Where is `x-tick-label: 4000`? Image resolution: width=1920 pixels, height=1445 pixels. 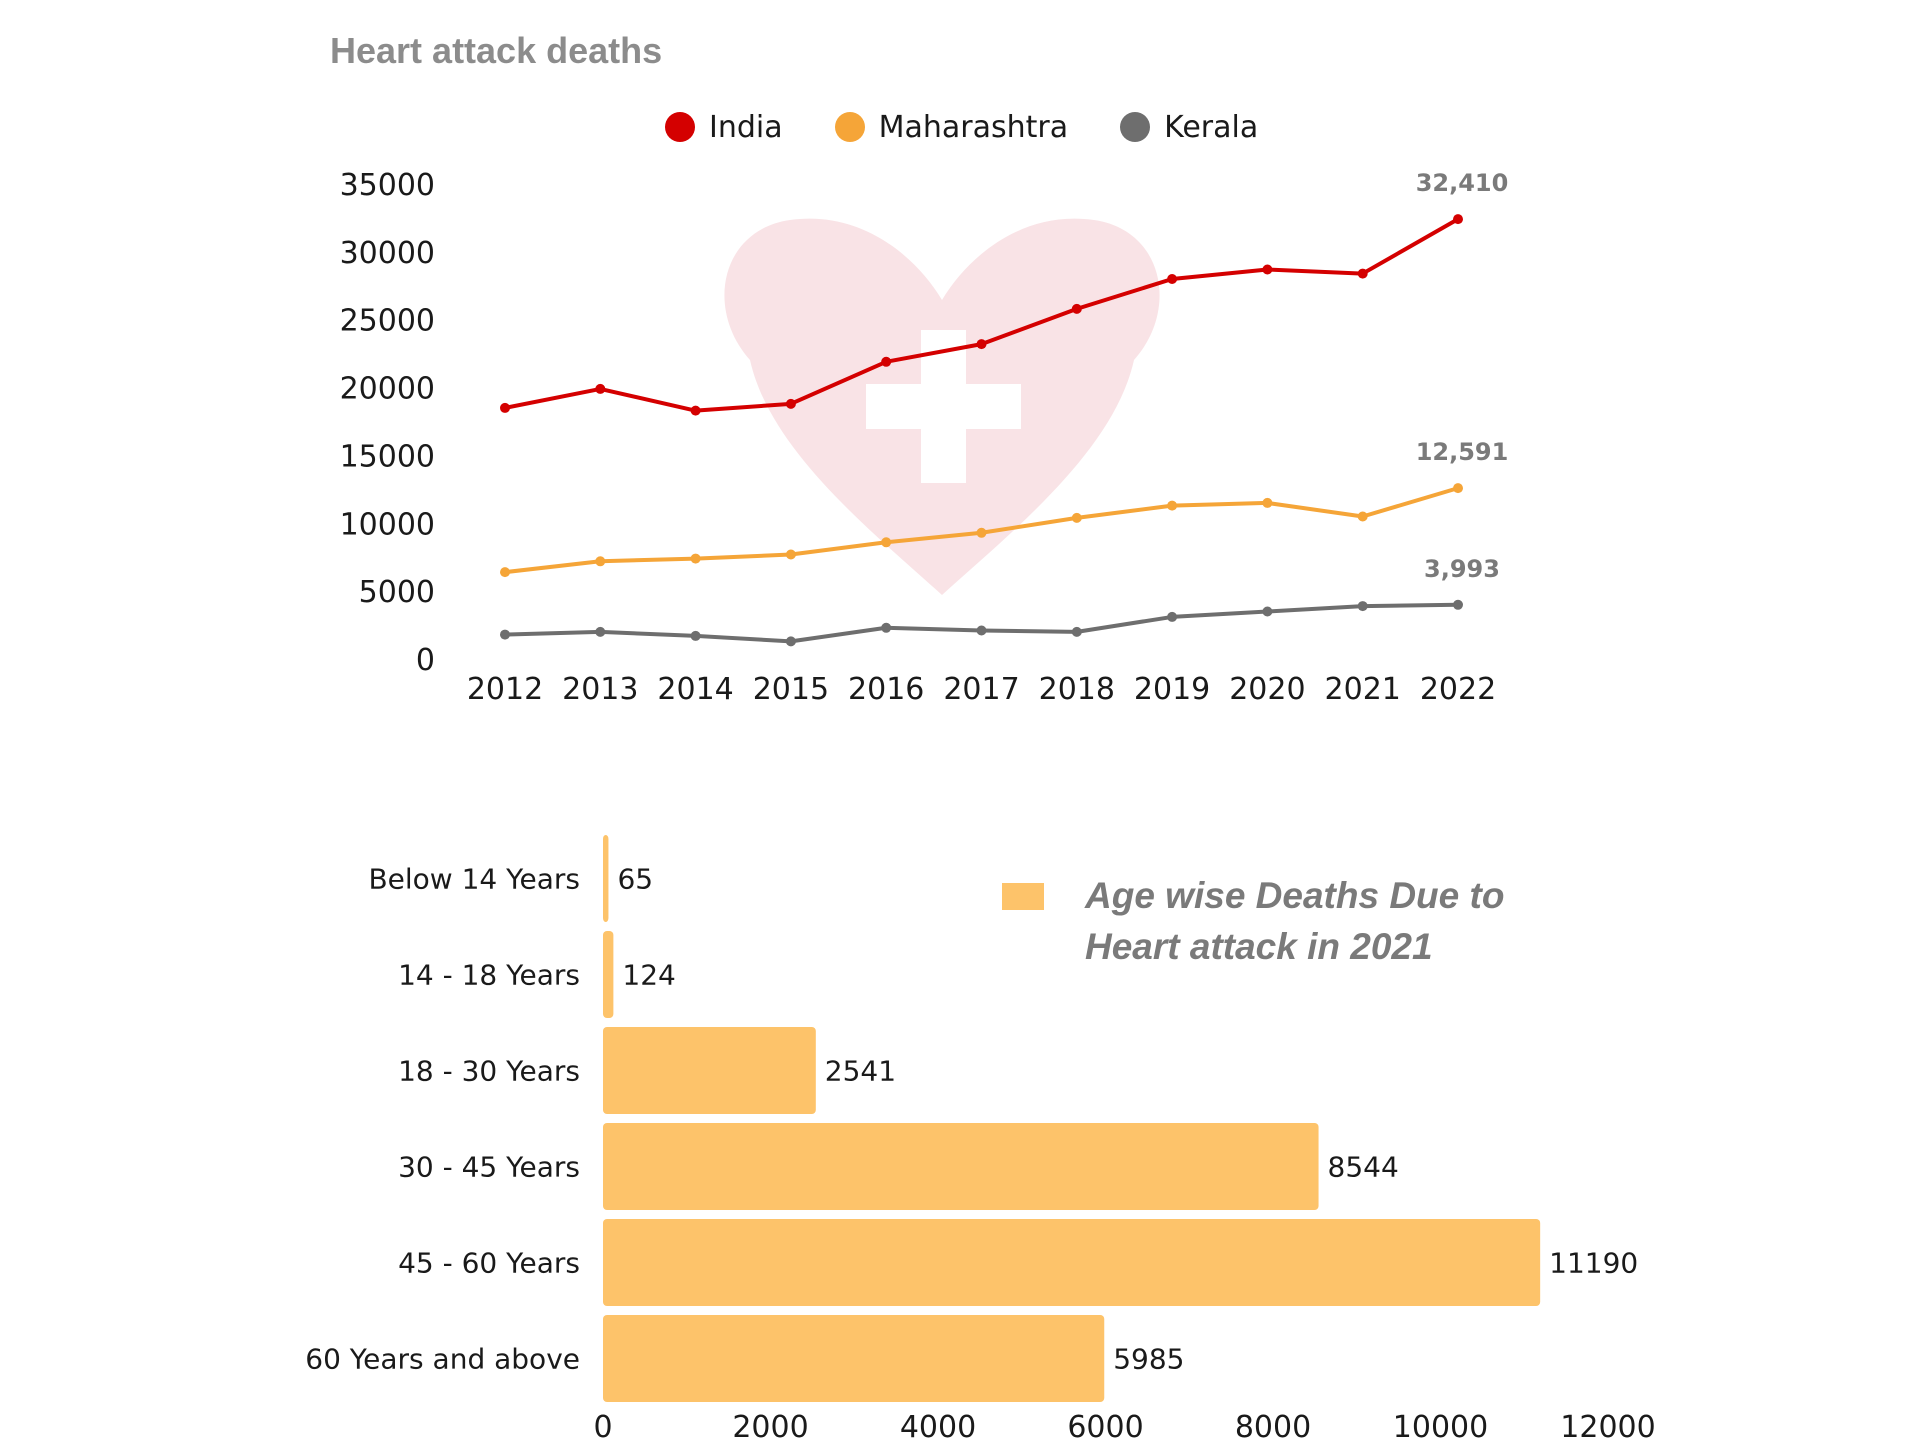
x-tick-label: 4000 is located at coordinates (938, 1427).